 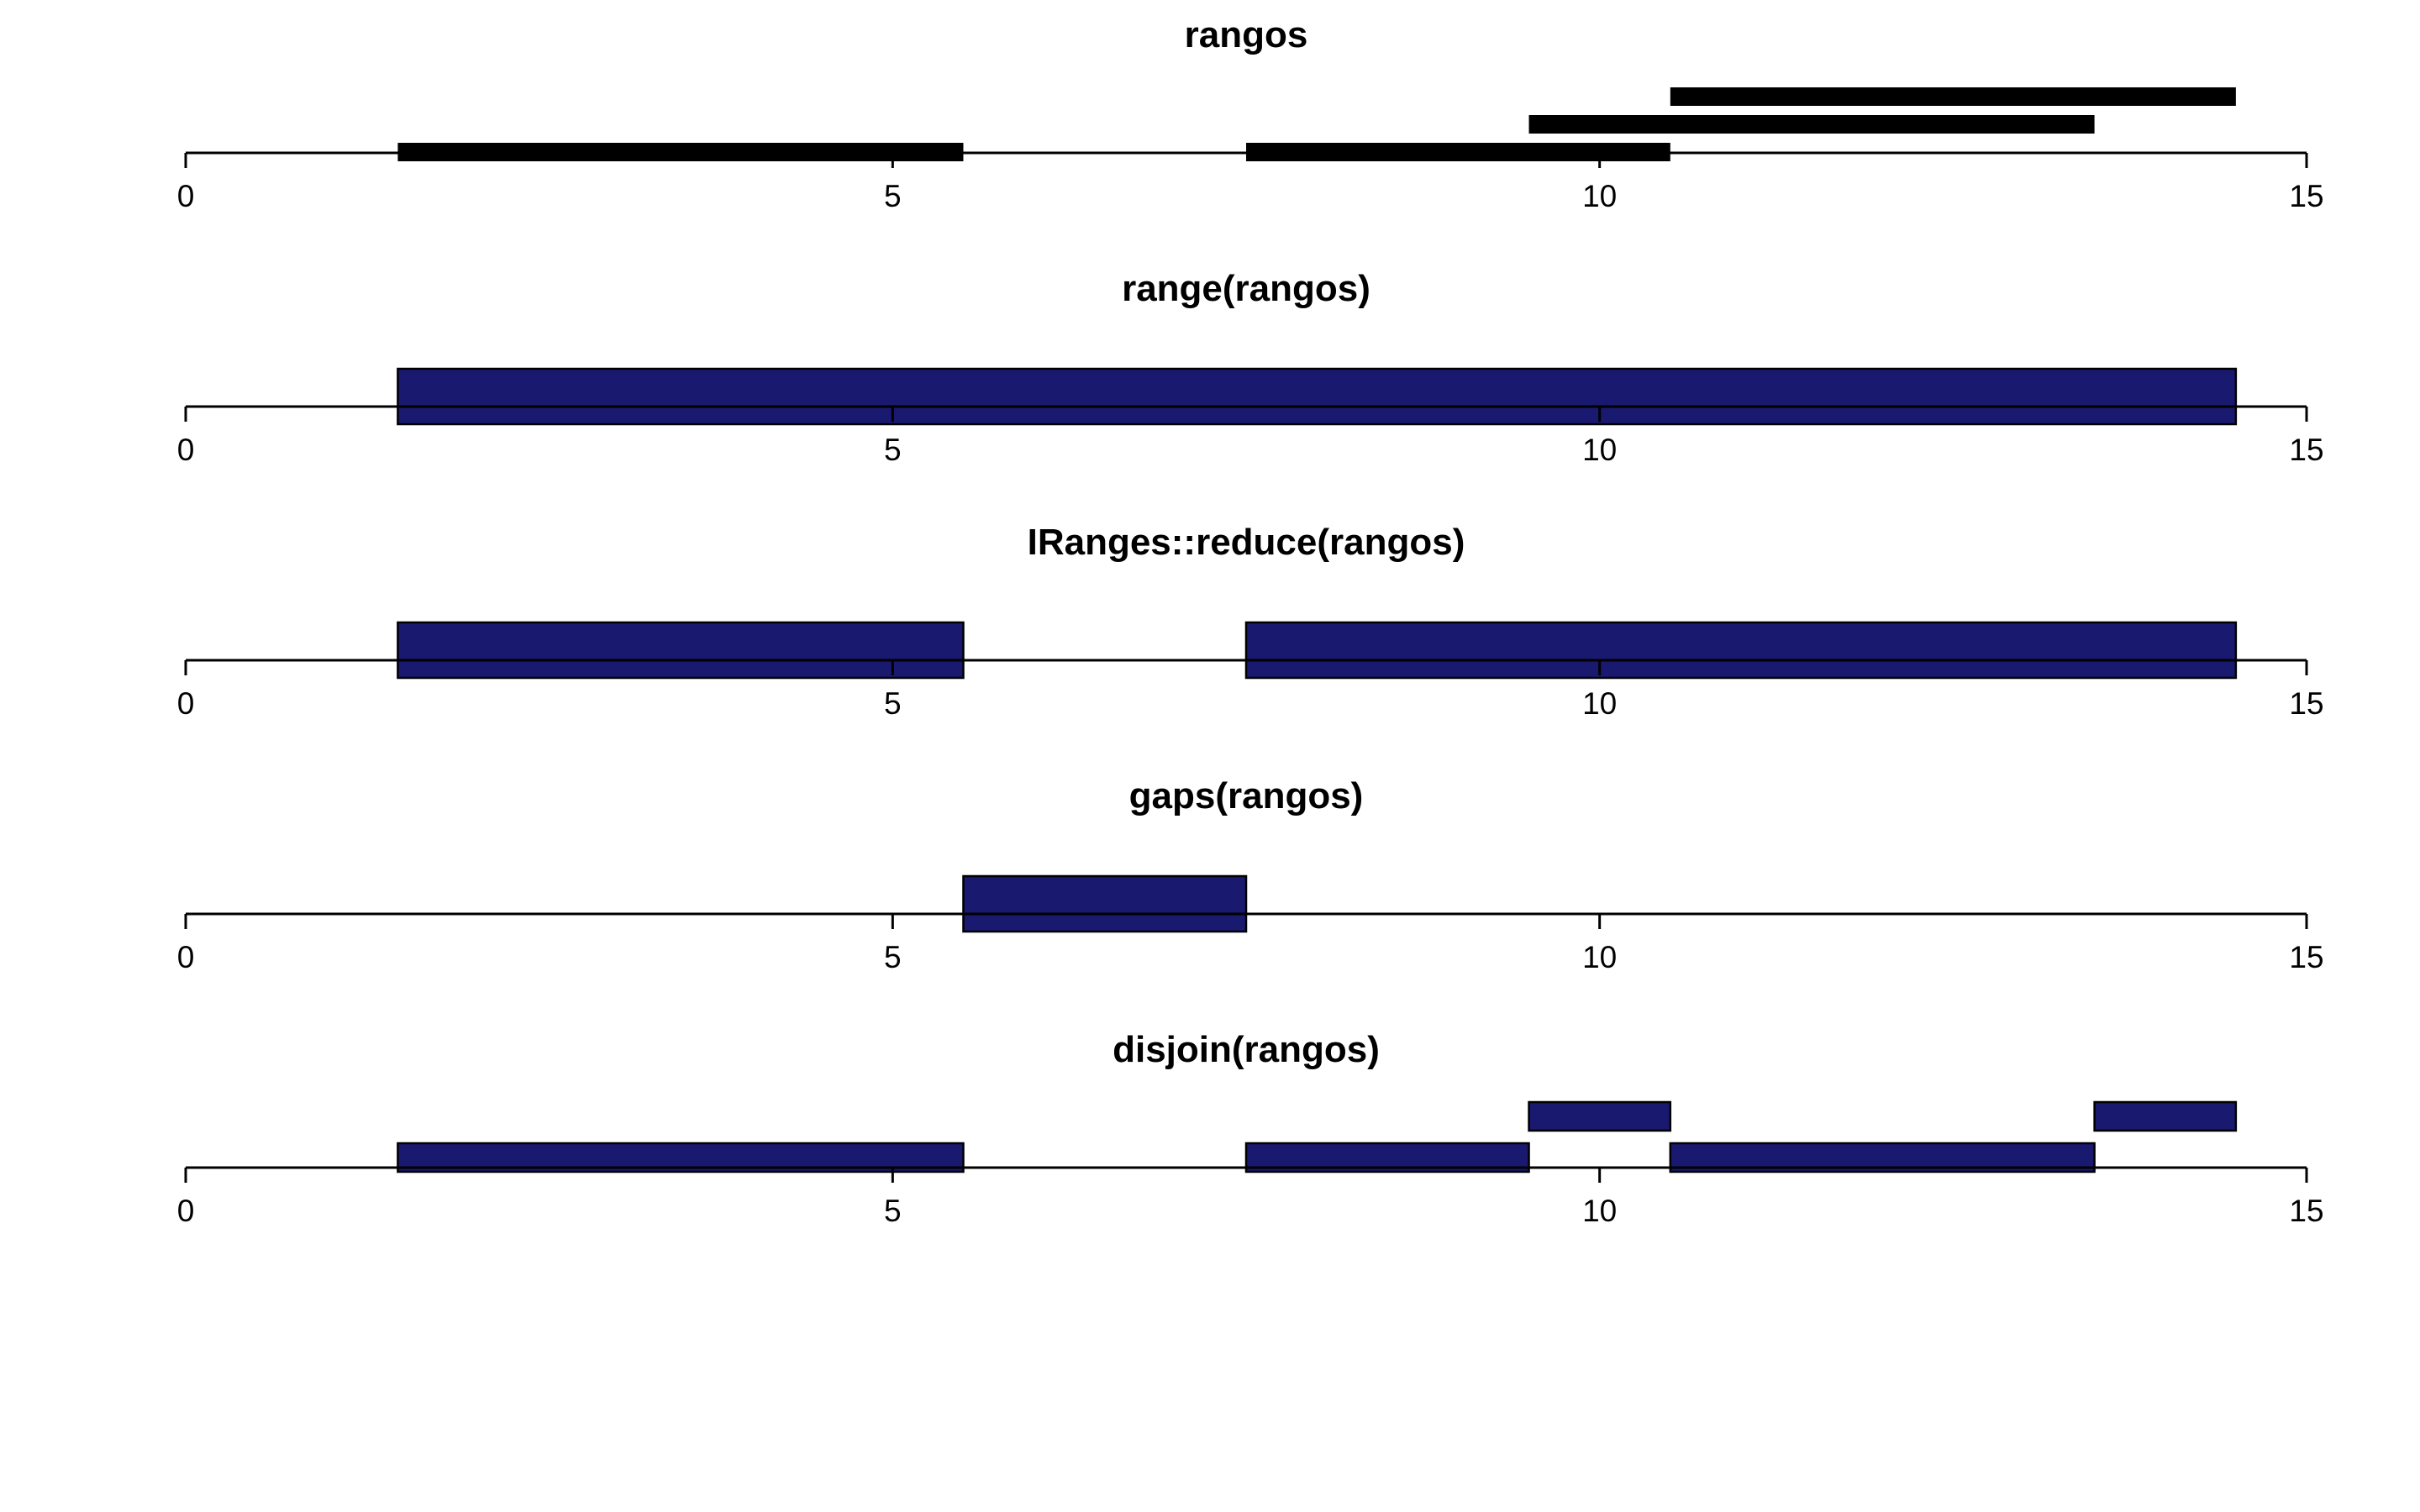 I want to click on range-panel: rangos 0 5 10 15, so click(x=1251, y=113).